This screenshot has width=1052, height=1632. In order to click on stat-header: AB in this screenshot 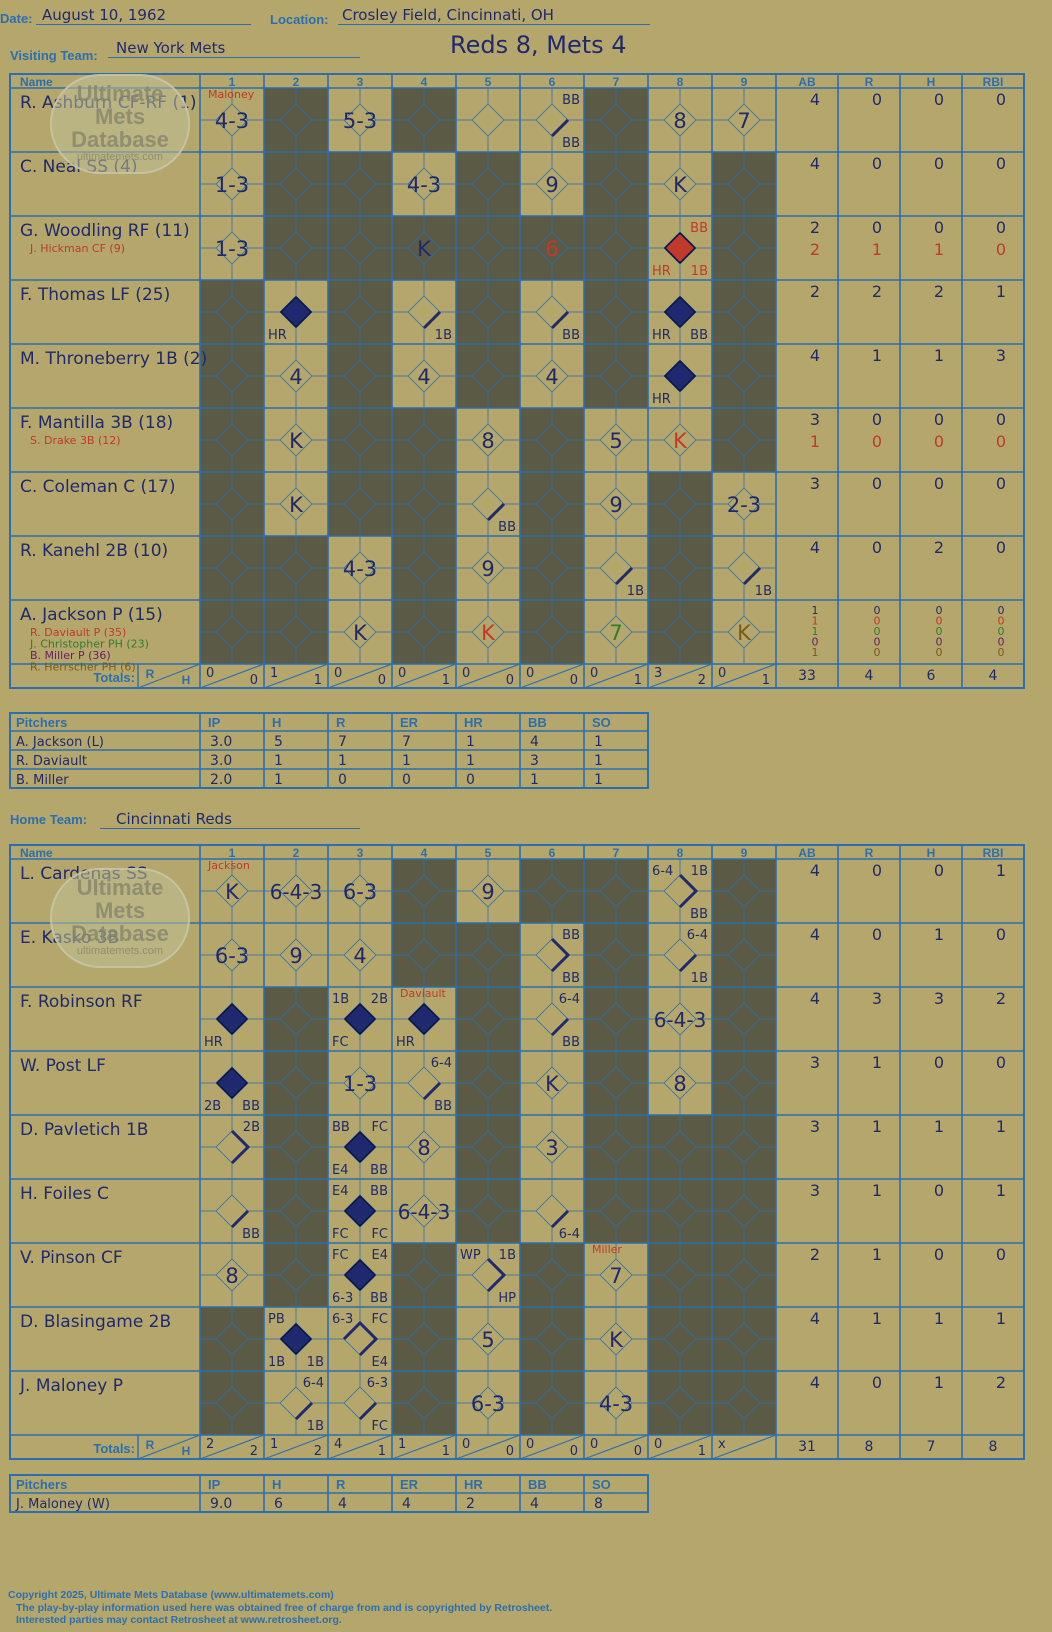, I will do `click(807, 82)`.